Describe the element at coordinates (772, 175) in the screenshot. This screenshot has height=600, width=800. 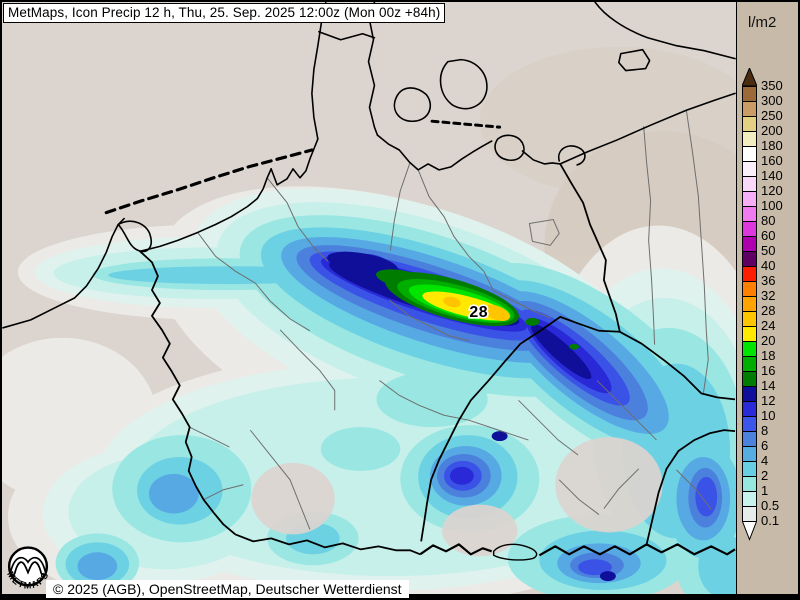
I see `legend-label-140: 140` at that location.